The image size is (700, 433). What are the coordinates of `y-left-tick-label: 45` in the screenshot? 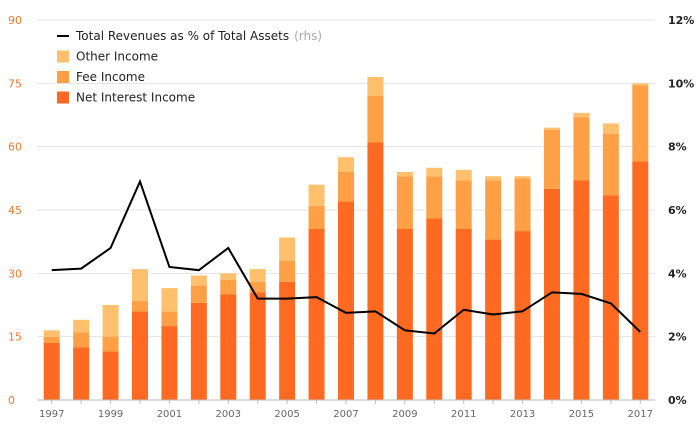 It's located at (15, 210).